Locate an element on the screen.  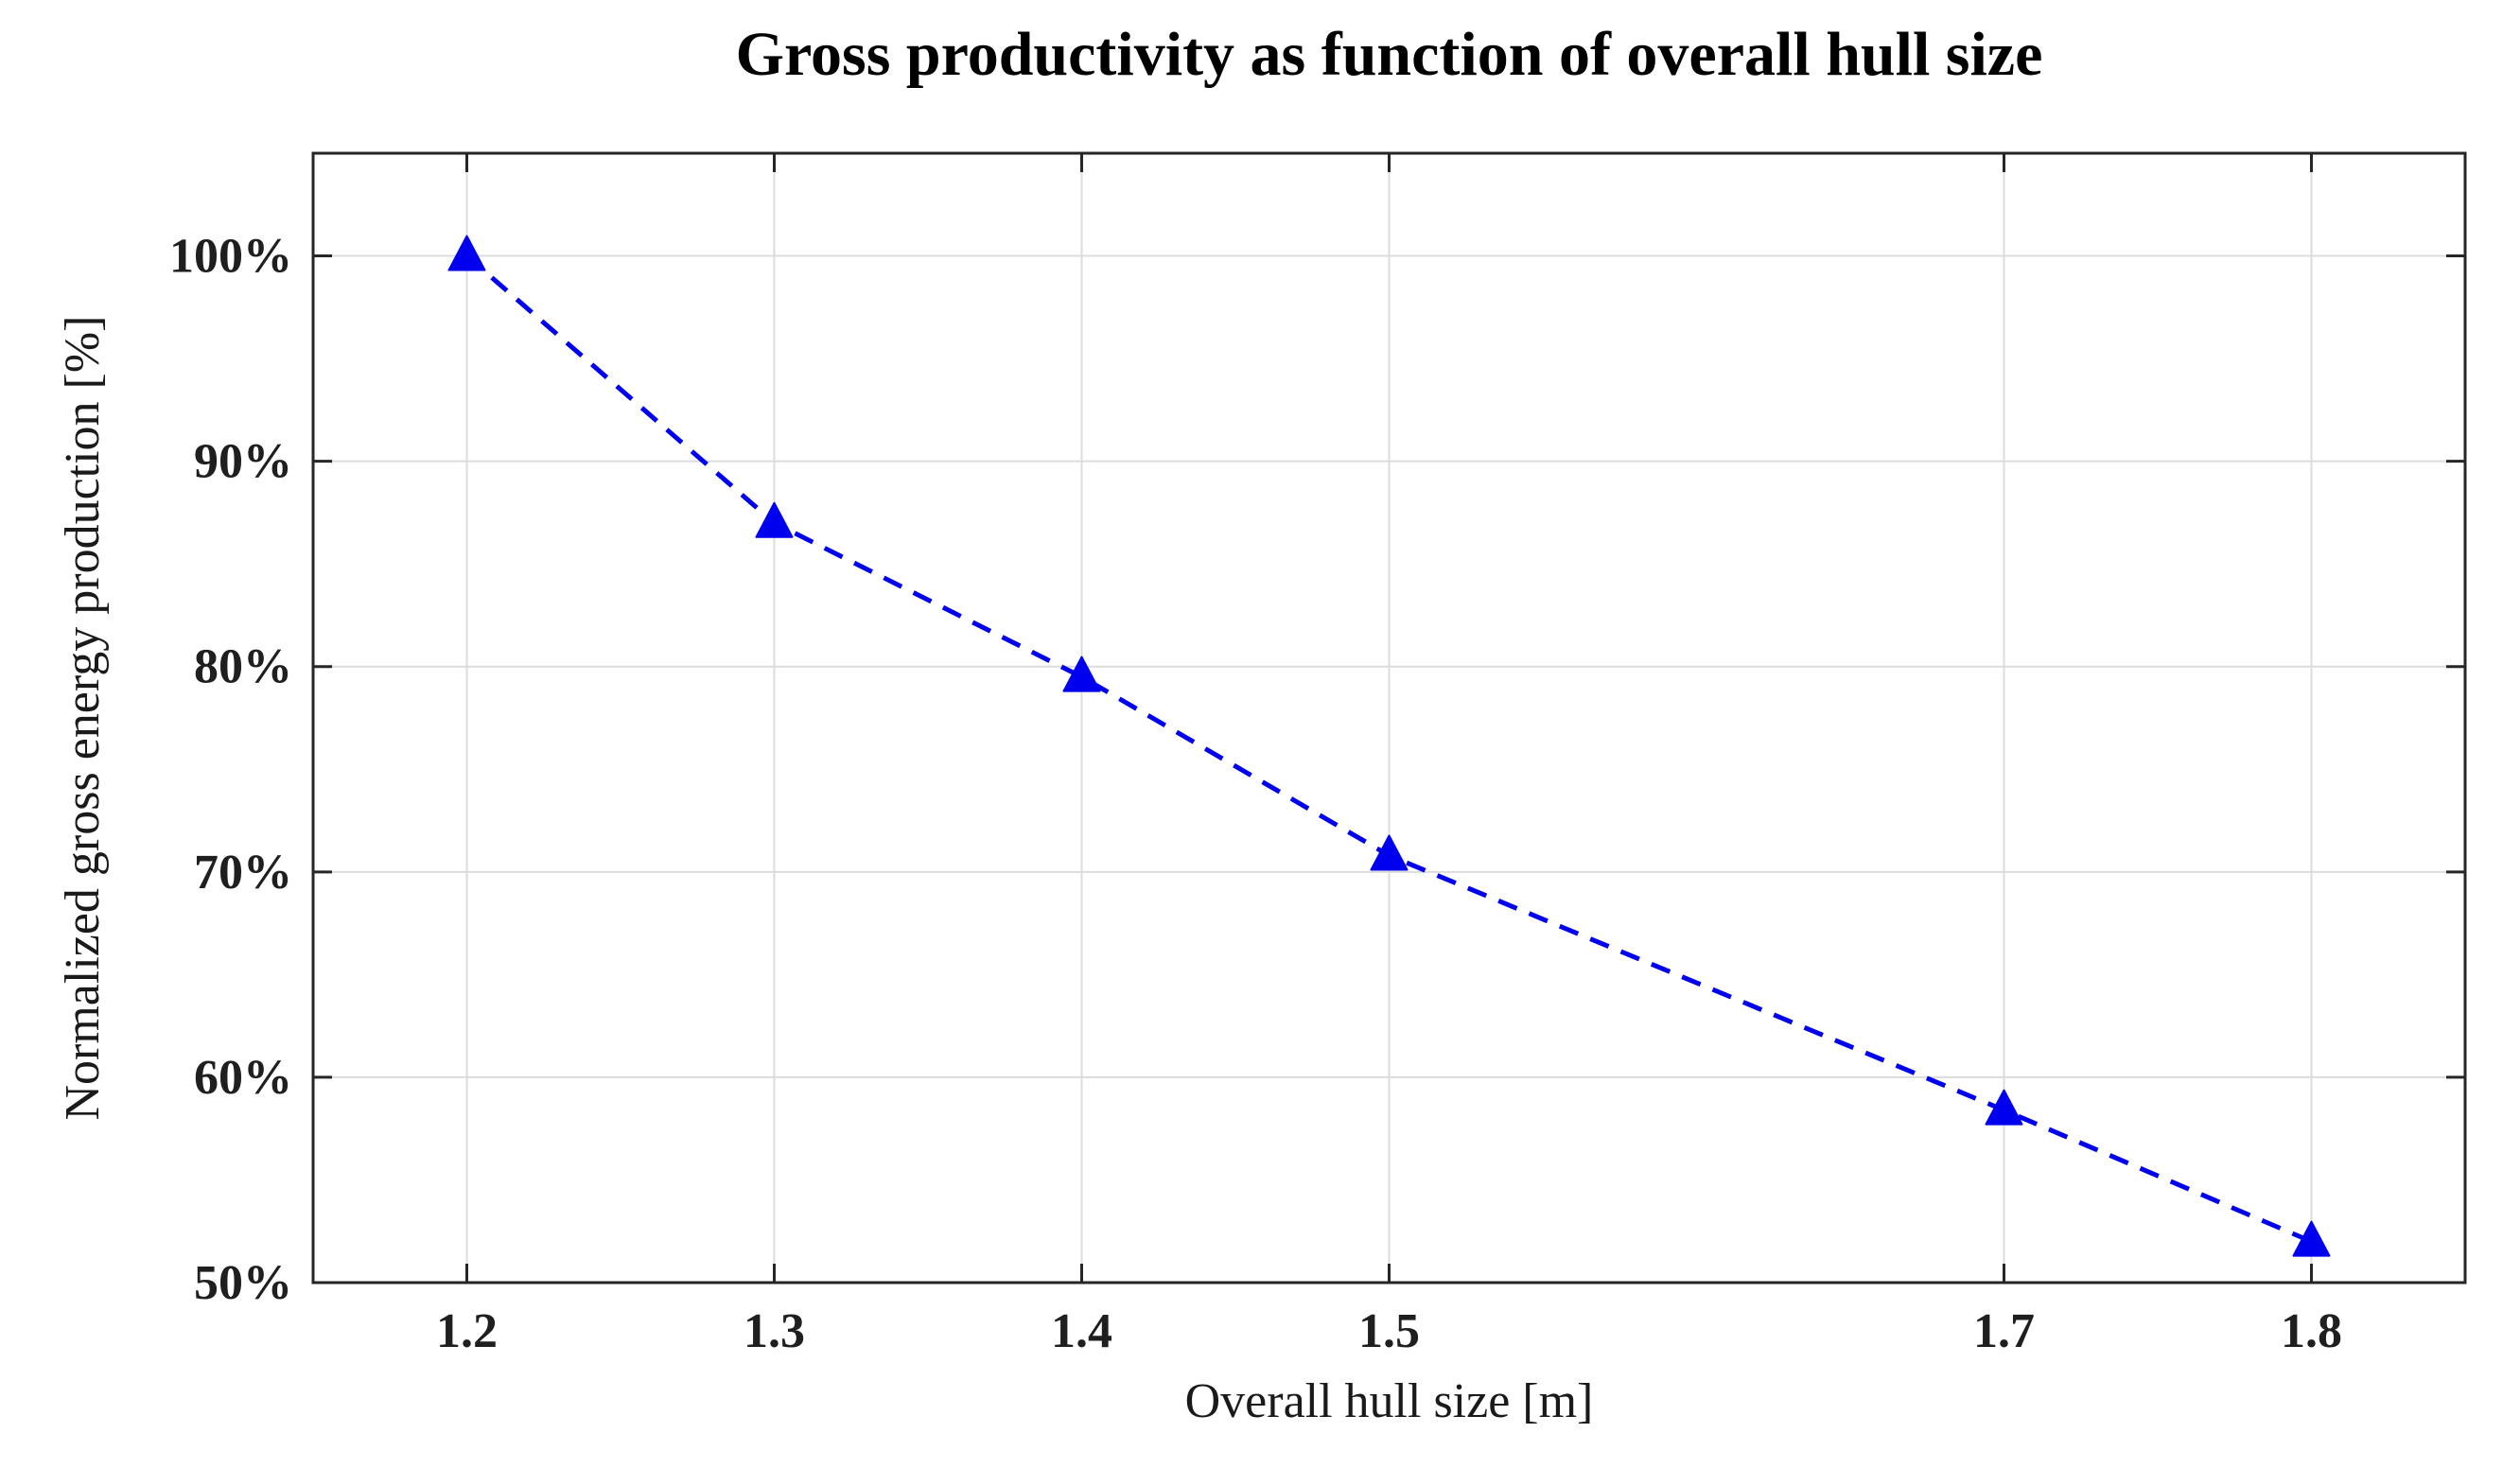
x-tick-label: 1.8 is located at coordinates (2311, 1331).